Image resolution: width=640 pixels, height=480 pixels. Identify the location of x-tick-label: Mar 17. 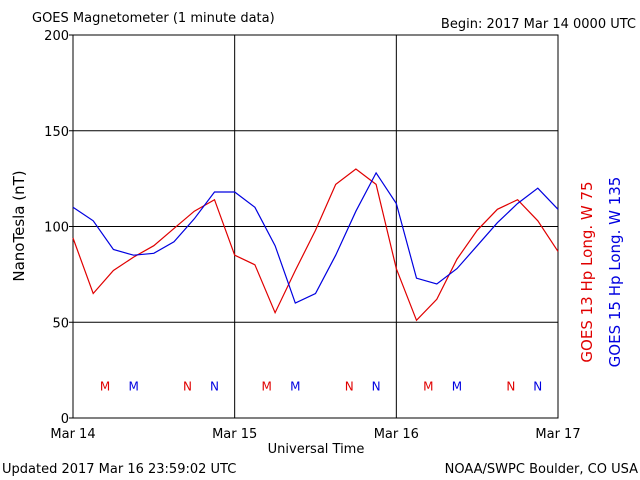
(557, 434).